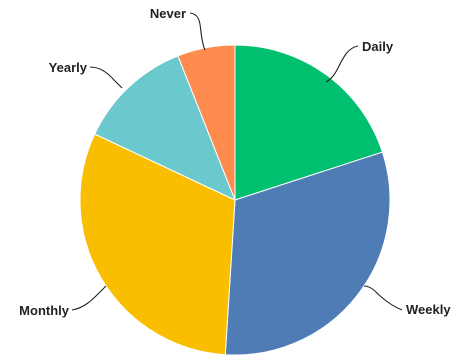  Describe the element at coordinates (378, 46) in the screenshot. I see `label-daily: Daily` at that location.